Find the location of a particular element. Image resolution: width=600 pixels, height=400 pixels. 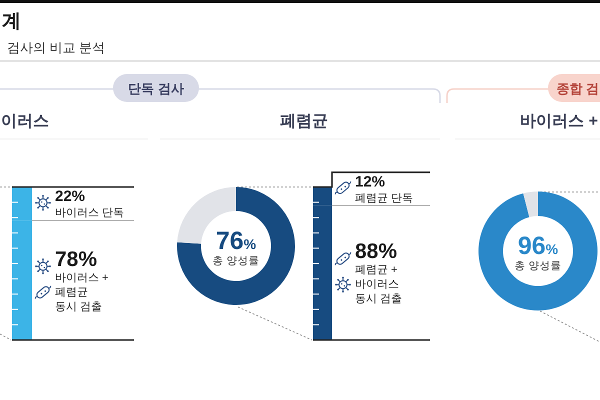

data-label: 88% is located at coordinates (376, 252).